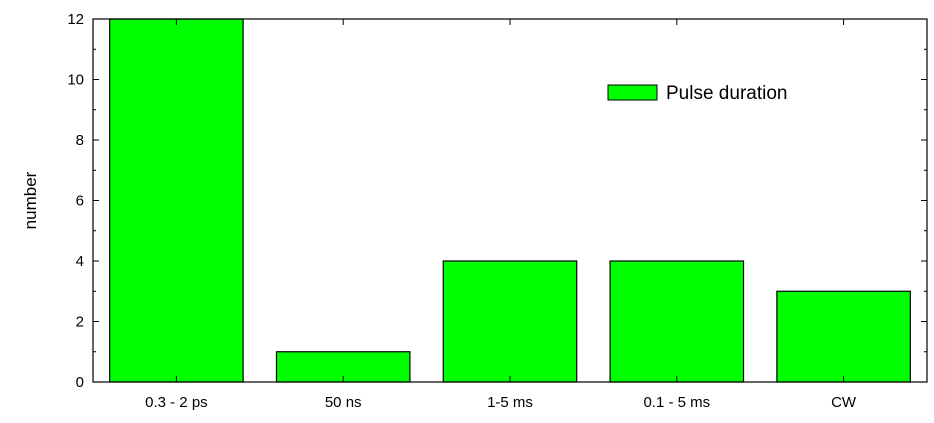 This screenshot has width=934, height=423. What do you see at coordinates (676, 402) in the screenshot?
I see `x-tick-label-3: 0.1 - 5 ms` at bounding box center [676, 402].